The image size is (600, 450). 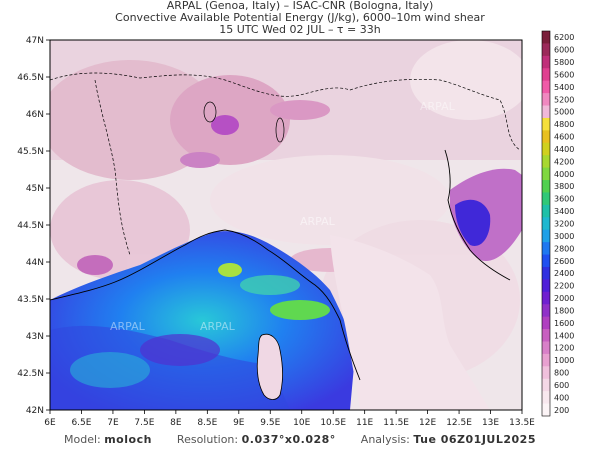 I want to click on colorbar-frame, so click(x=546, y=223).